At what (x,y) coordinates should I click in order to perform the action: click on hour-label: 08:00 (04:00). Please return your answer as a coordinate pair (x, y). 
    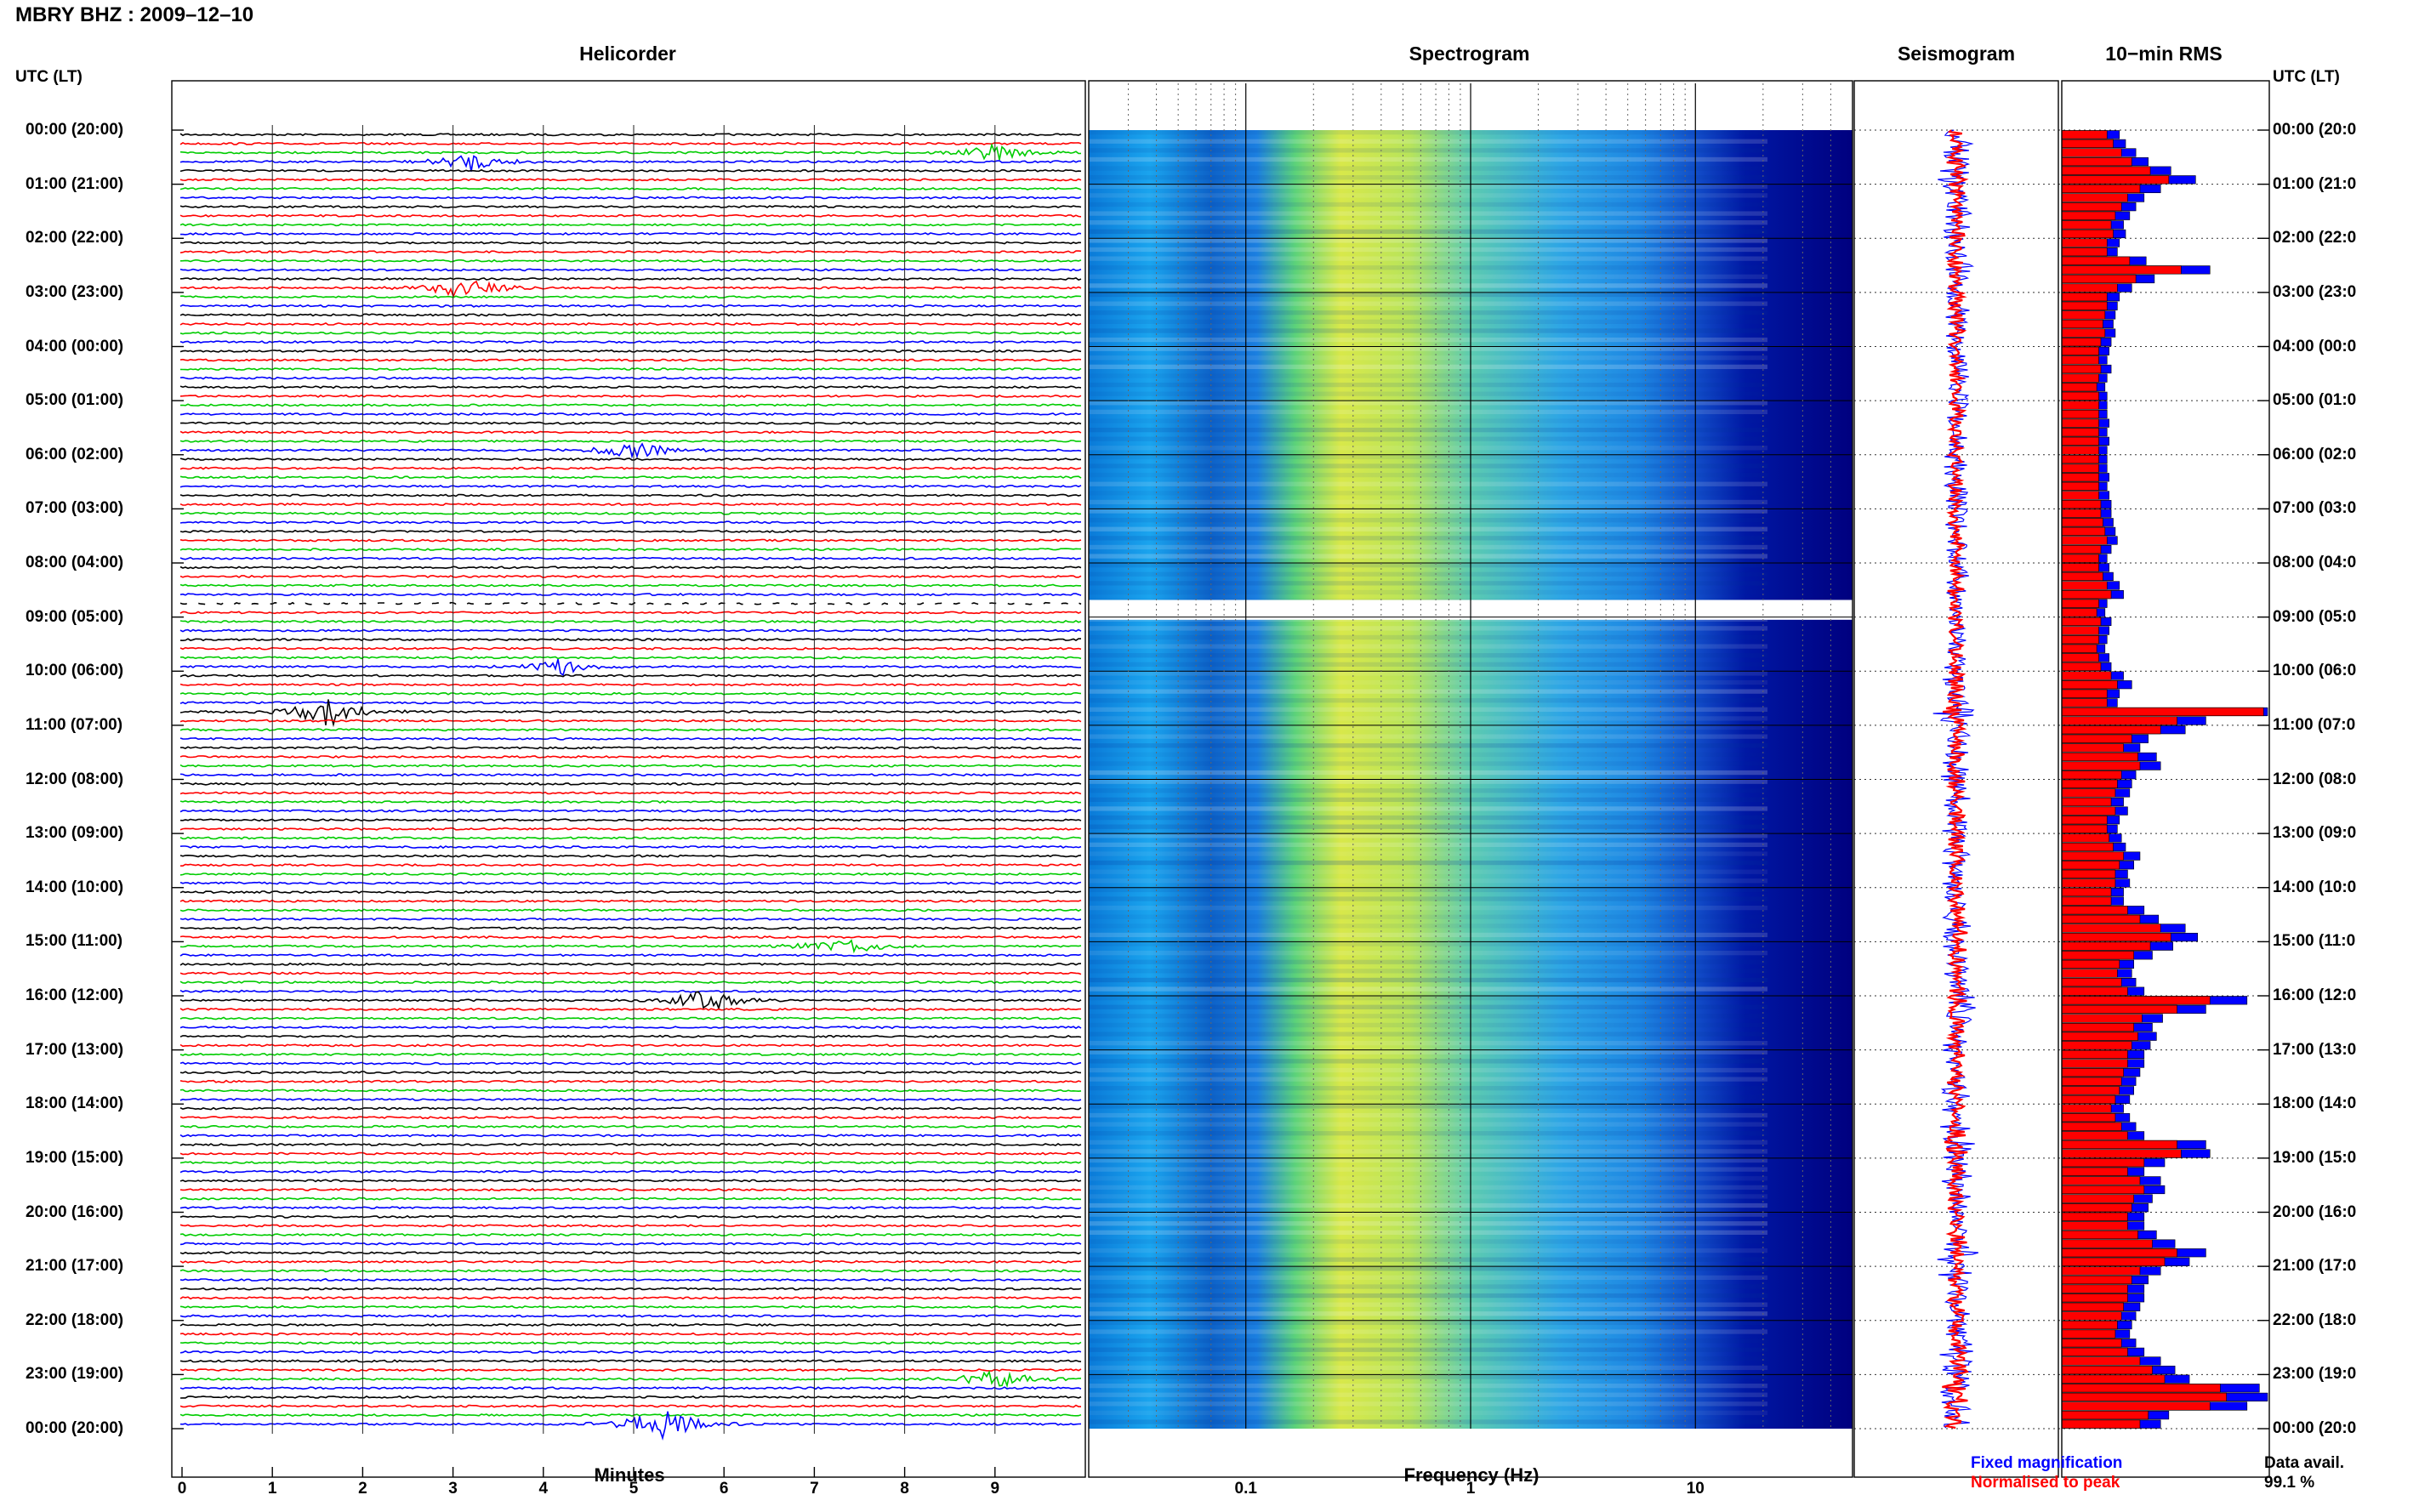
    Looking at the image, I should click on (75, 562).